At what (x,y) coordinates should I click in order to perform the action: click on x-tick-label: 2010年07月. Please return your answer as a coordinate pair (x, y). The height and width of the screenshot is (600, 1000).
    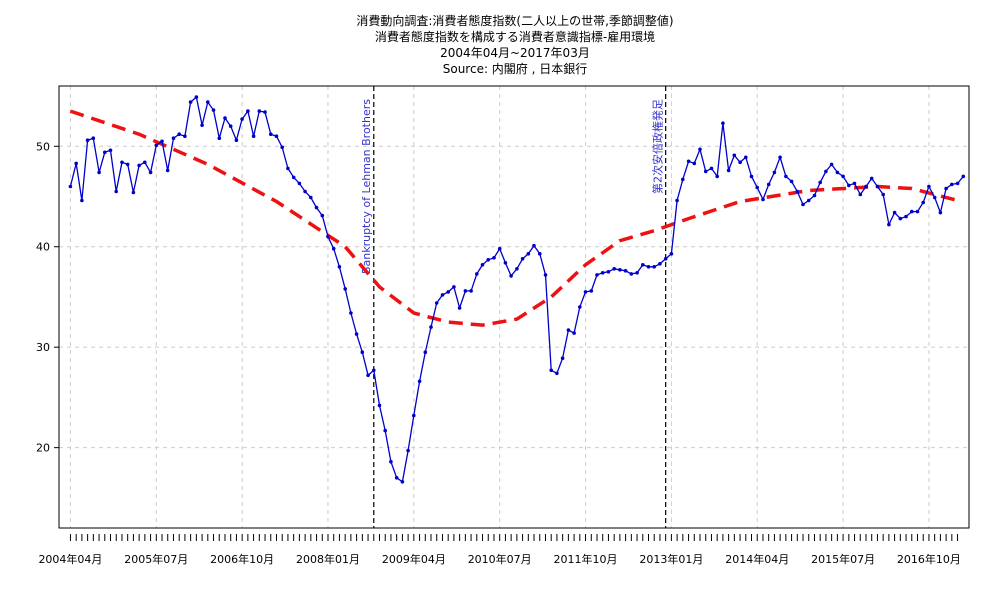
    Looking at the image, I should click on (500, 559).